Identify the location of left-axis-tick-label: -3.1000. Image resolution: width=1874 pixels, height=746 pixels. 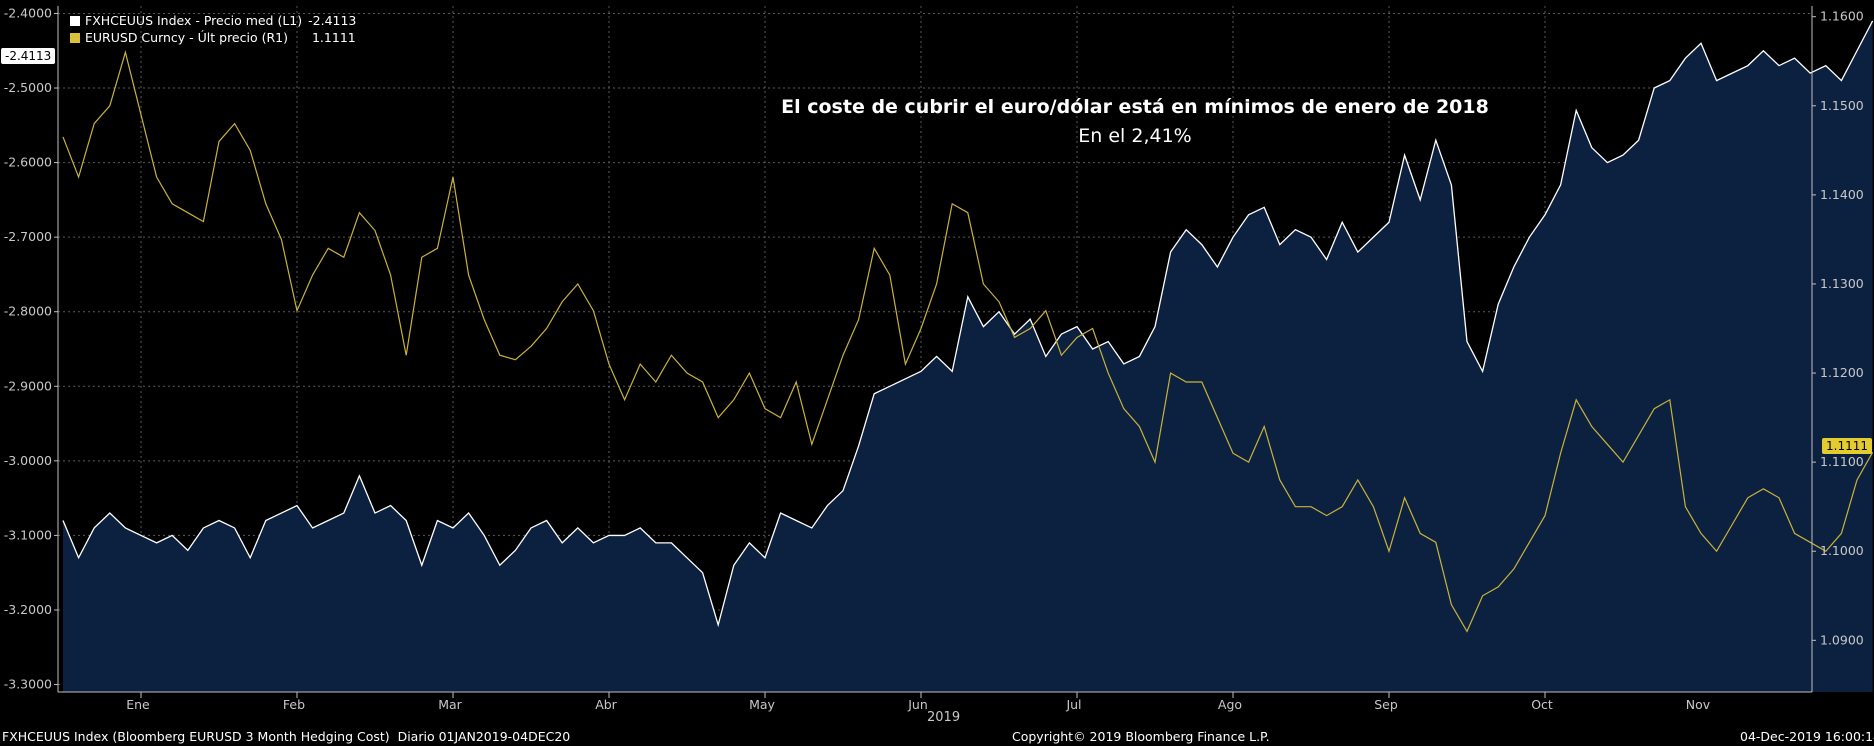
(28, 534).